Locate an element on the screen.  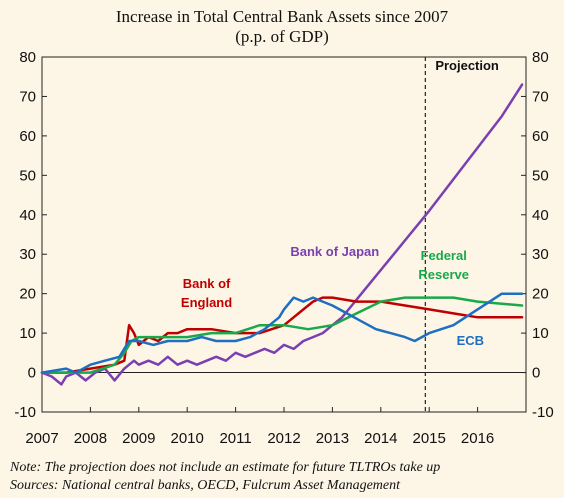
y-tick-label-right: 30 is located at coordinates (540, 254).